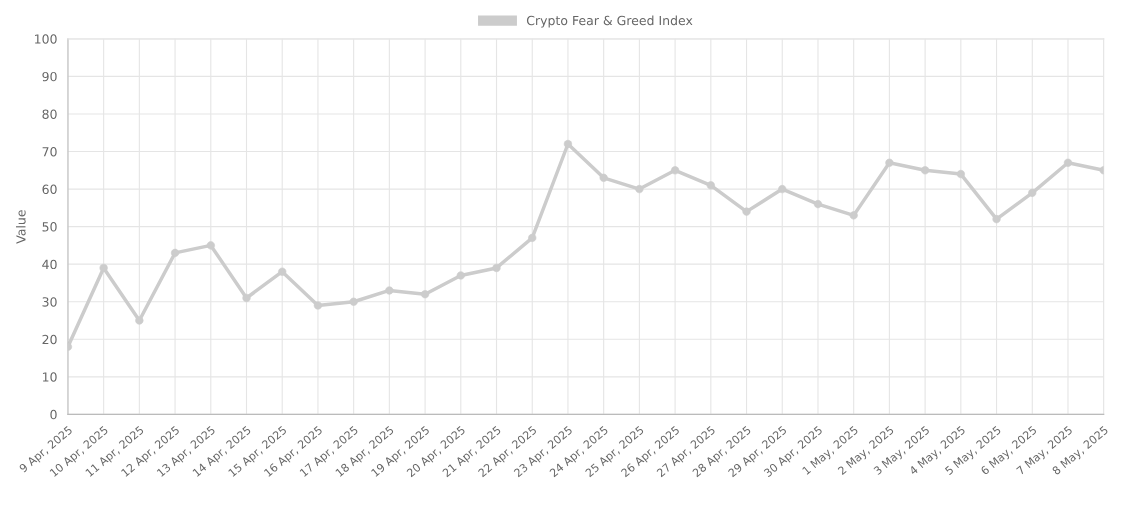 Image resolution: width=1132 pixels, height=518 pixels. I want to click on legend-label: Crypto Fear & Greed Index, so click(609, 21).